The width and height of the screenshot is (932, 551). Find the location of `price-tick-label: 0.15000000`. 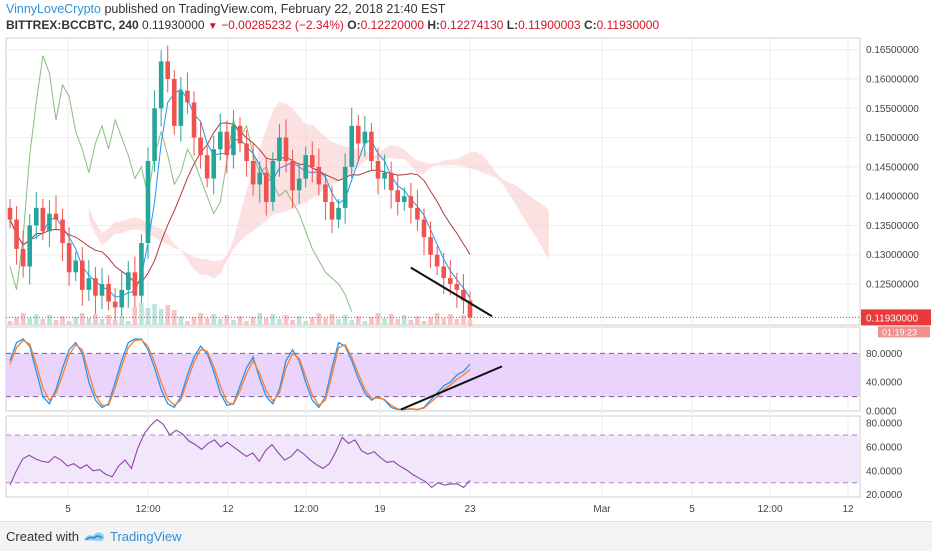

price-tick-label: 0.15000000 is located at coordinates (892, 138).